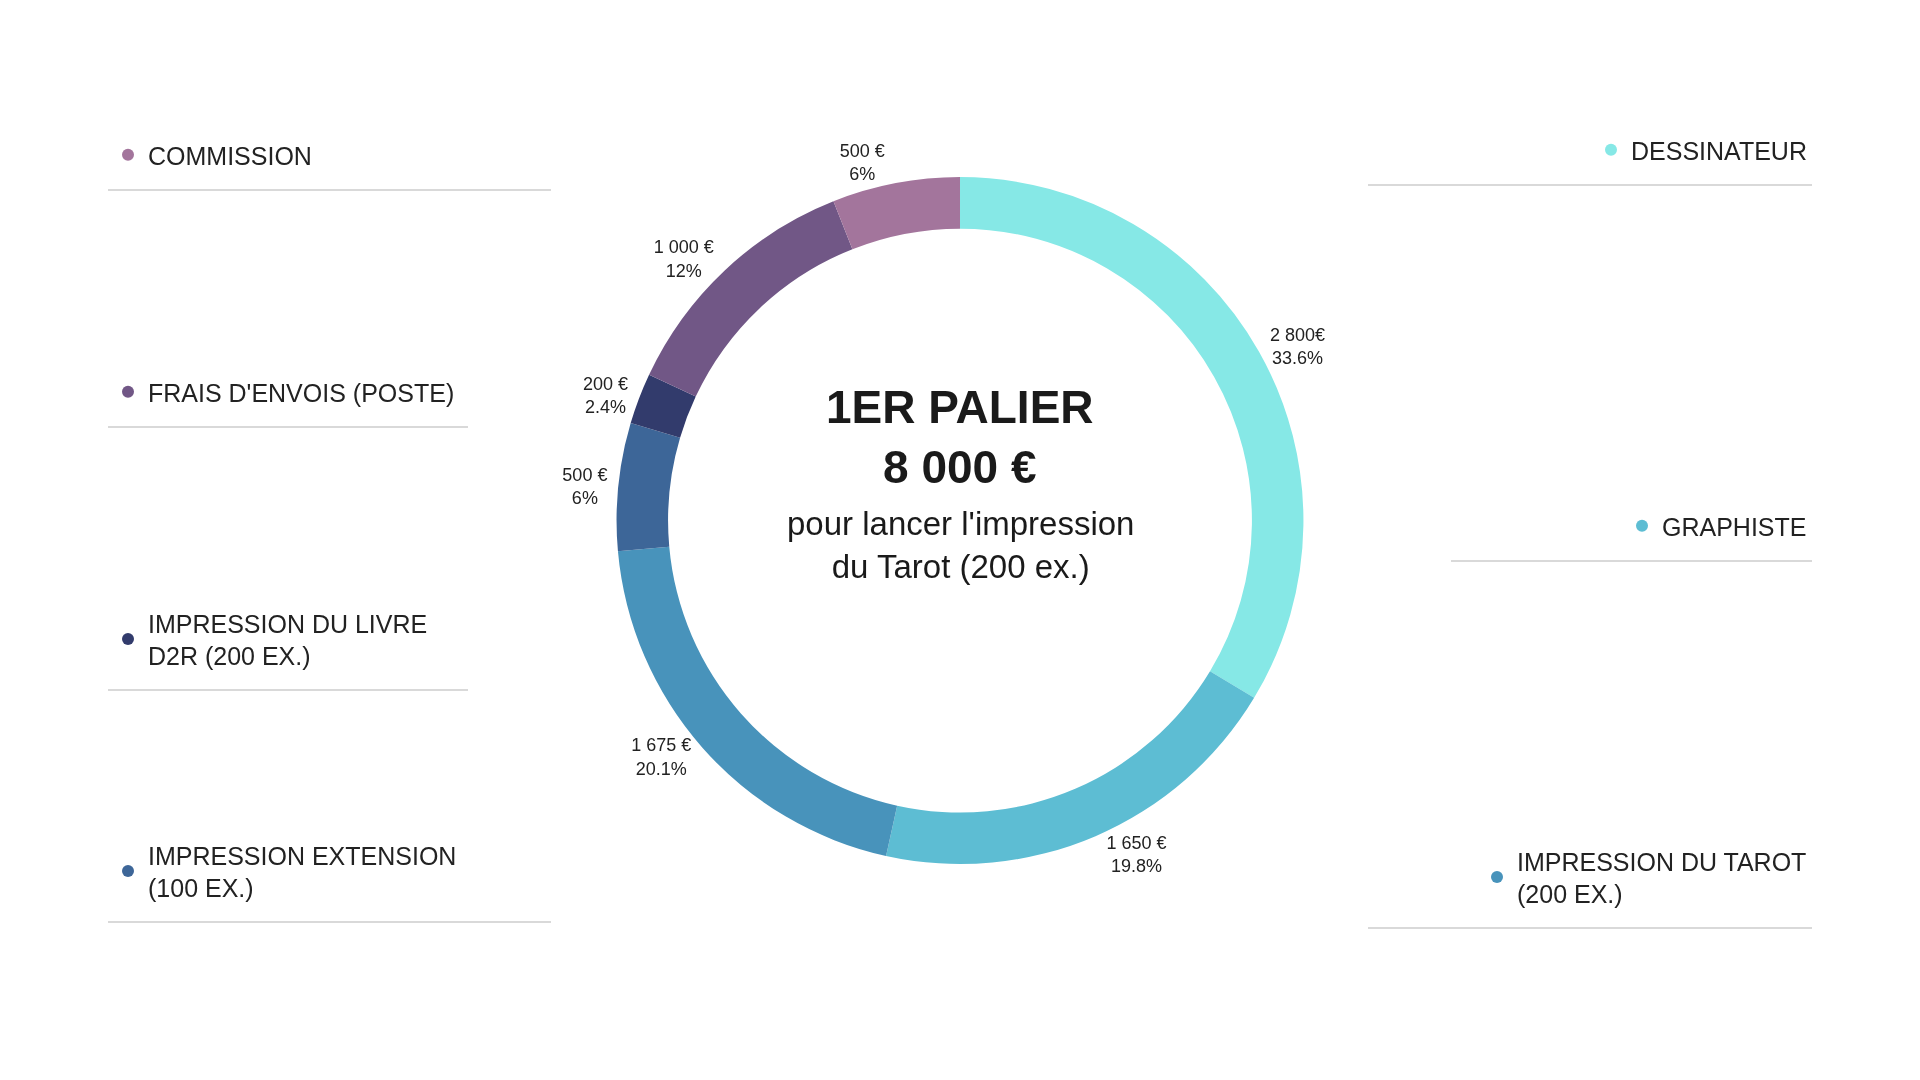  I want to click on legend-label: IMPRESSION DU TAROT (200 EX.), so click(1662, 877).